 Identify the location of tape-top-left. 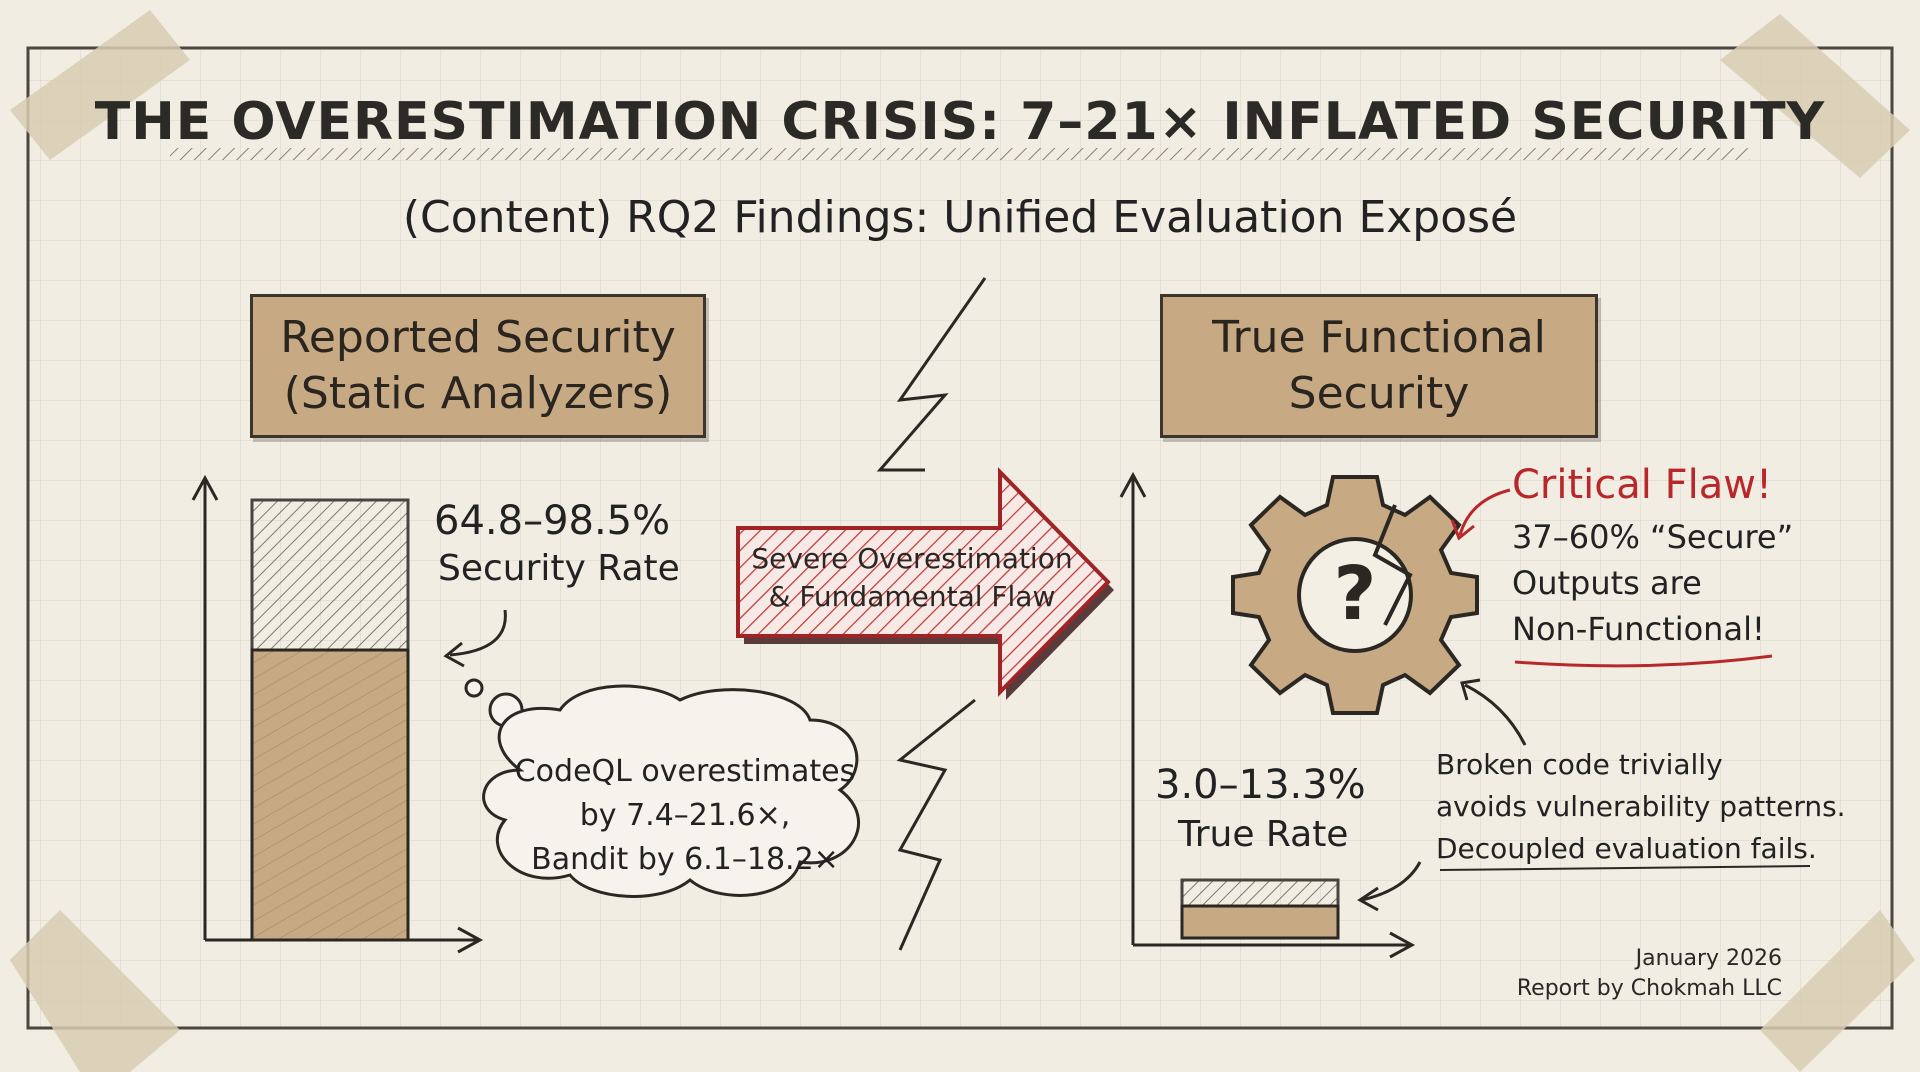
(100, 85).